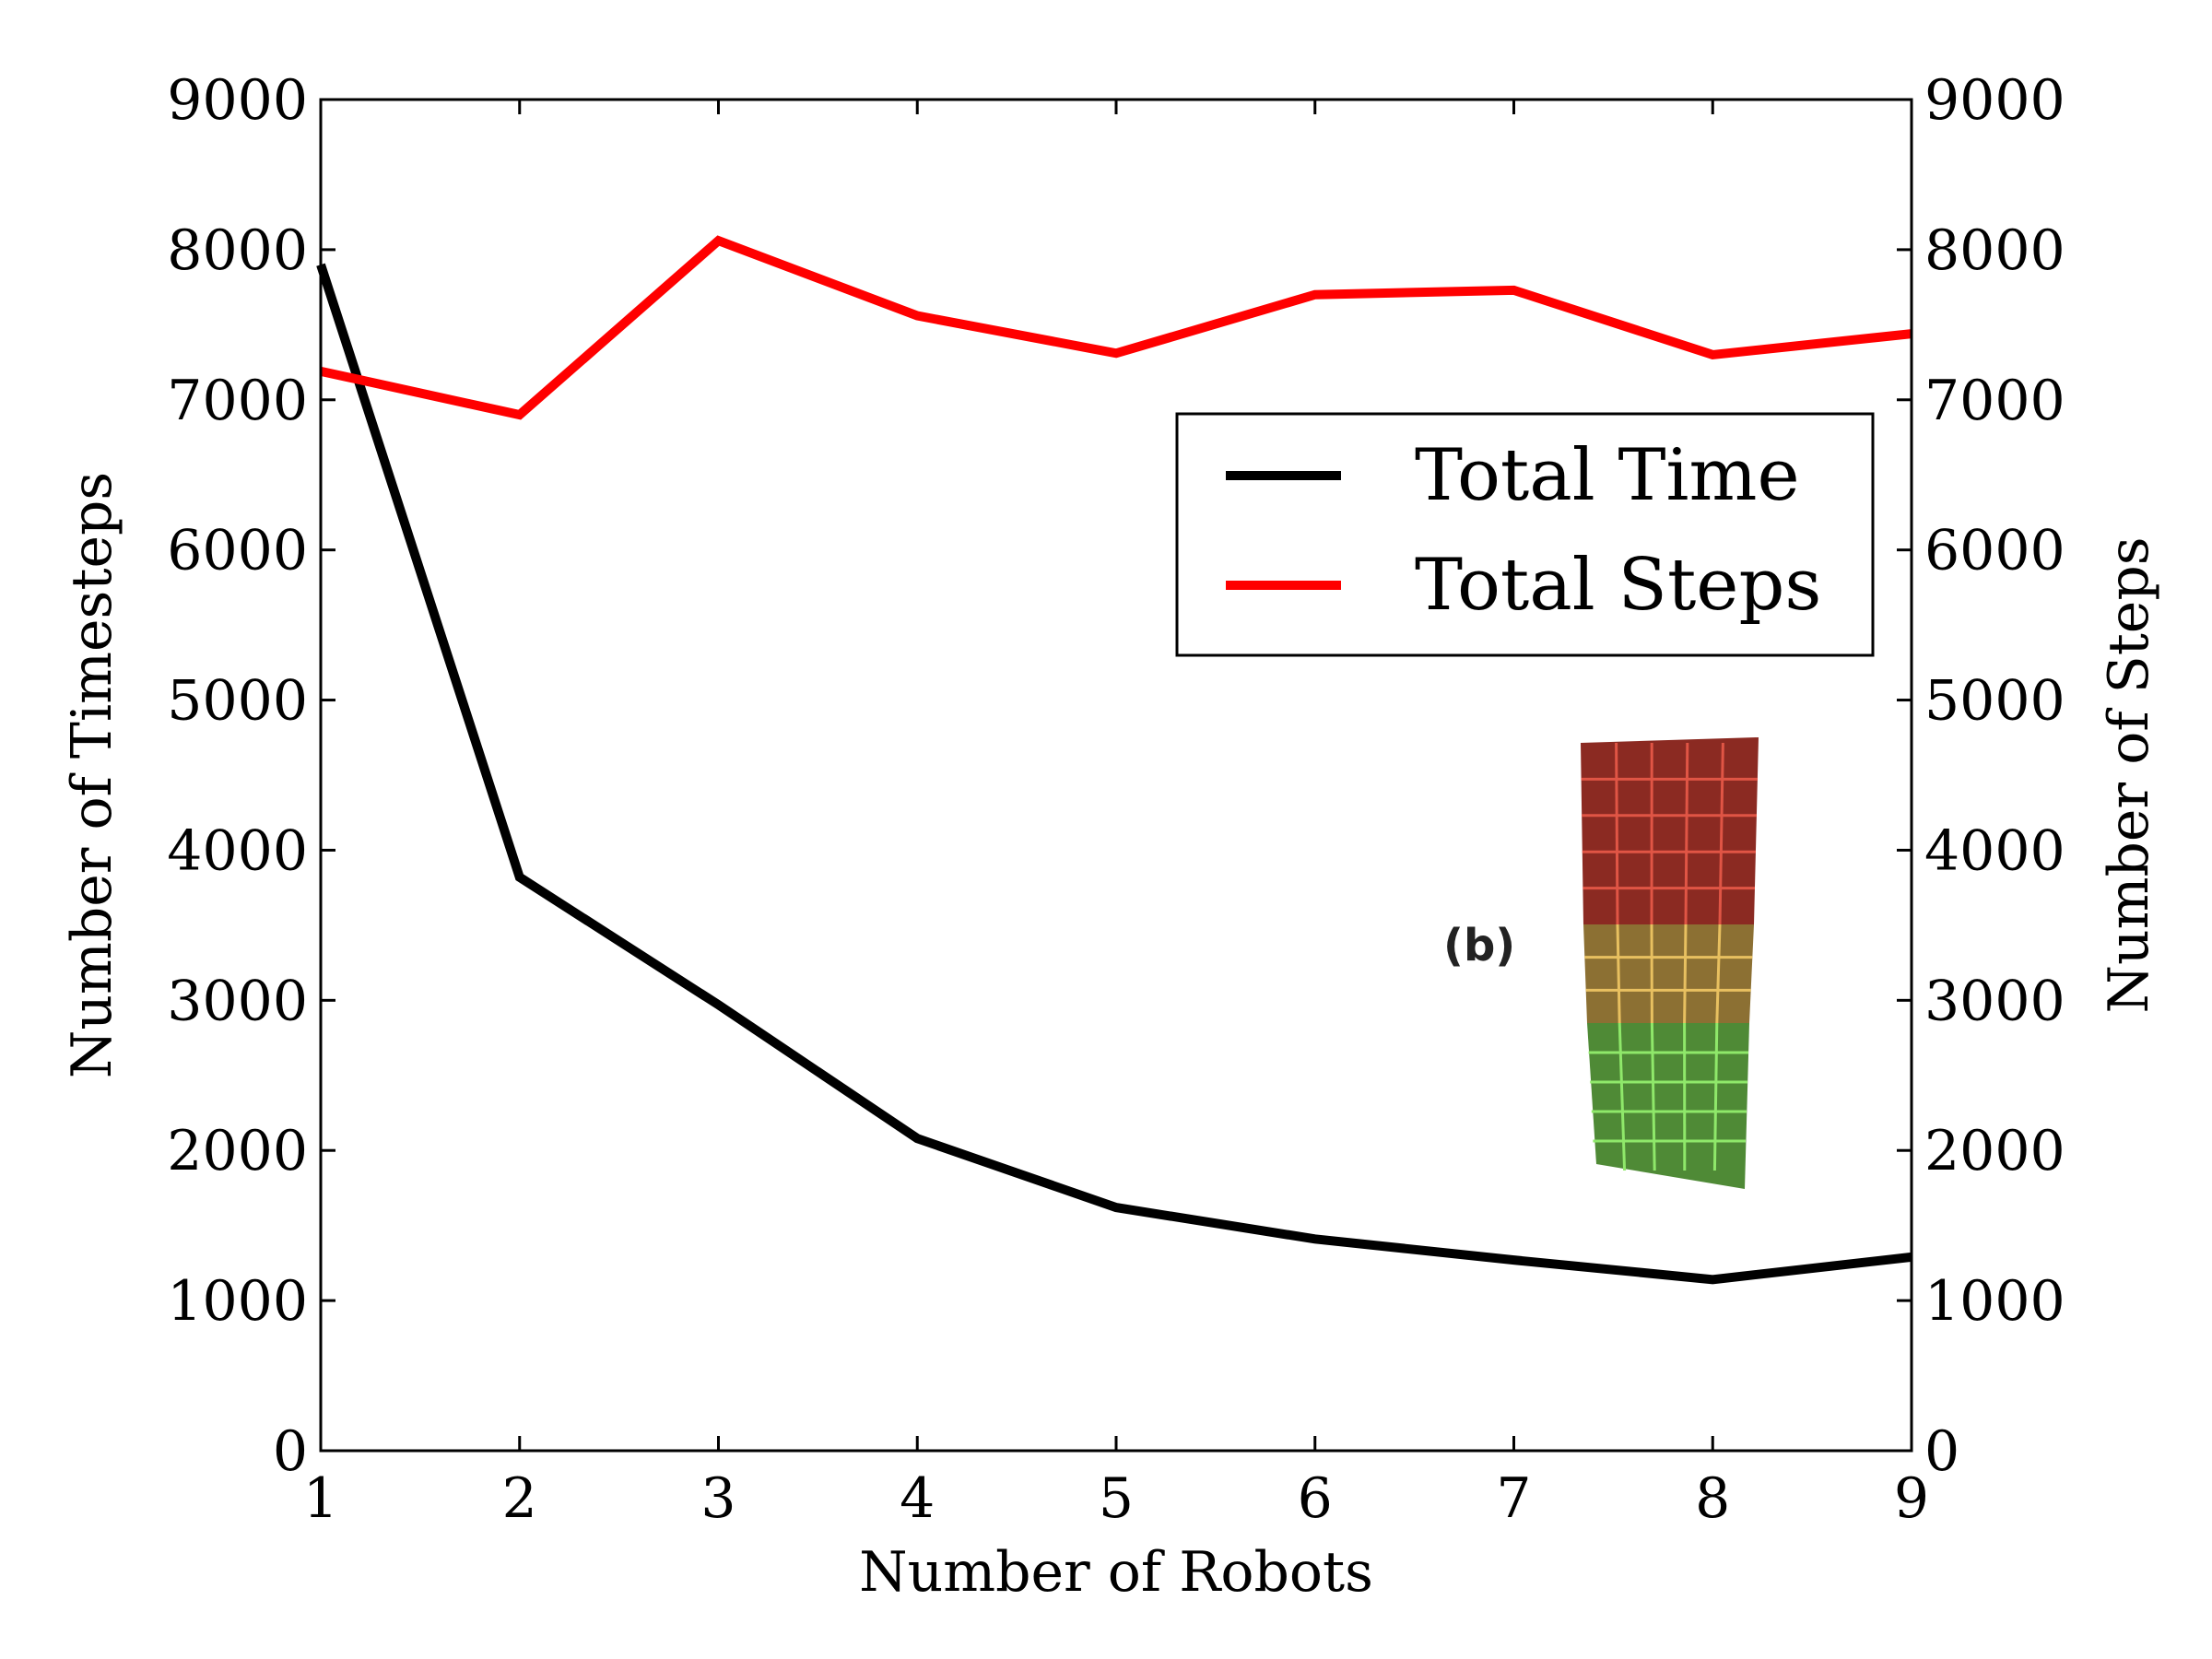 This screenshot has height=1659, width=2212. What do you see at coordinates (320, 1498) in the screenshot?
I see `x-tick-label: 1` at bounding box center [320, 1498].